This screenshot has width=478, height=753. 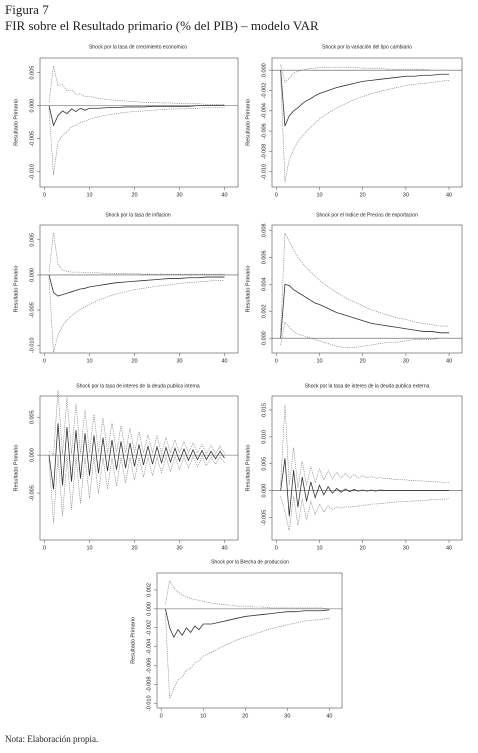 I want to click on figure-label: Figura 7, so click(x=27, y=9).